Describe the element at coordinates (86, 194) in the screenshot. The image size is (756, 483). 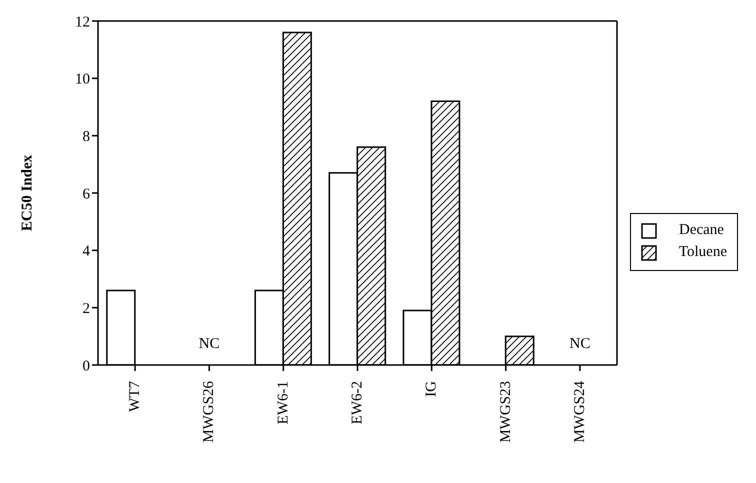
I see `y-tick-label: 6` at that location.